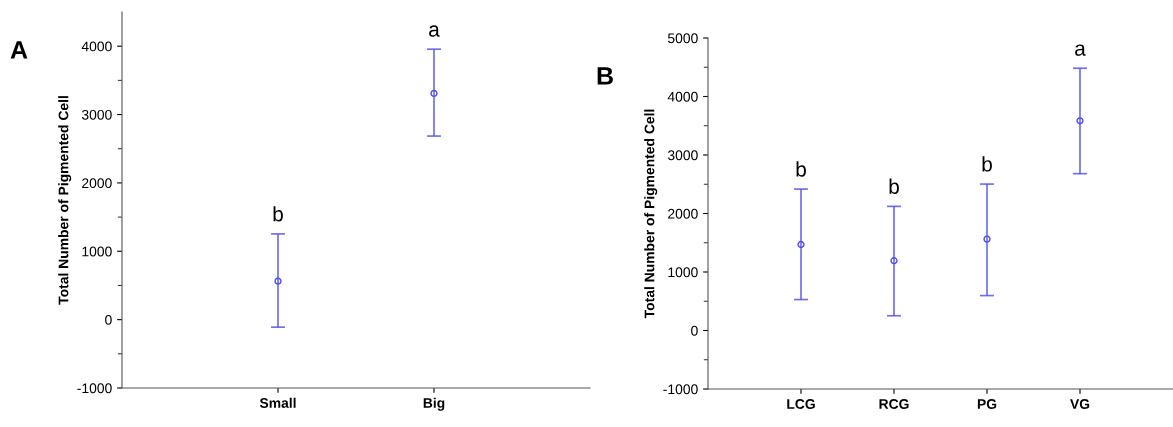 The width and height of the screenshot is (1173, 427). What do you see at coordinates (987, 404) in the screenshot?
I see `x-tick-label: PG` at bounding box center [987, 404].